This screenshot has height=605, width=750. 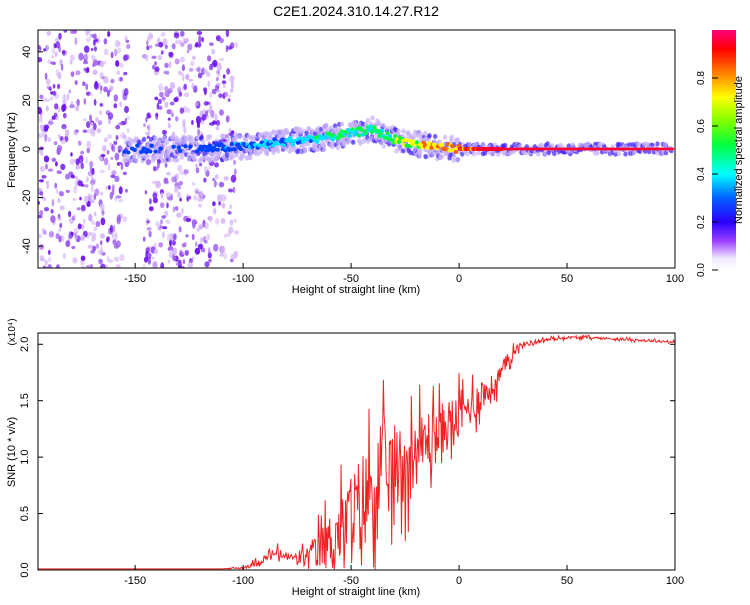 What do you see at coordinates (724, 150) in the screenshot?
I see `colorbar-gradient` at bounding box center [724, 150].